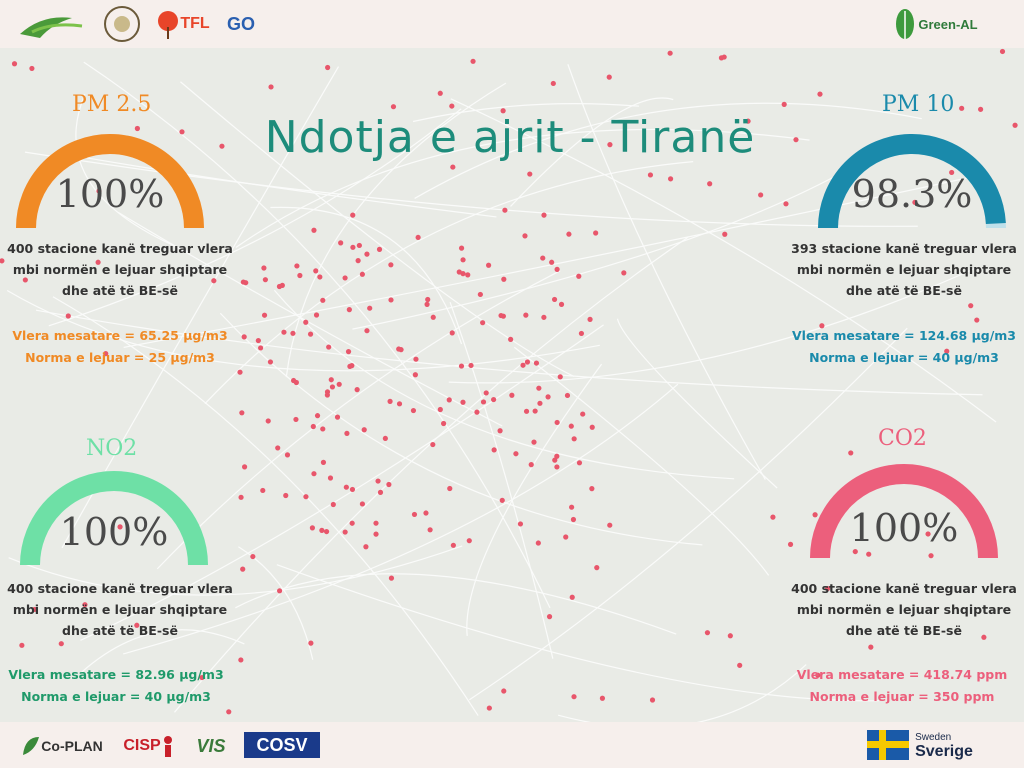  What do you see at coordinates (905, 24) in the screenshot?
I see `leaf-icon` at bounding box center [905, 24].